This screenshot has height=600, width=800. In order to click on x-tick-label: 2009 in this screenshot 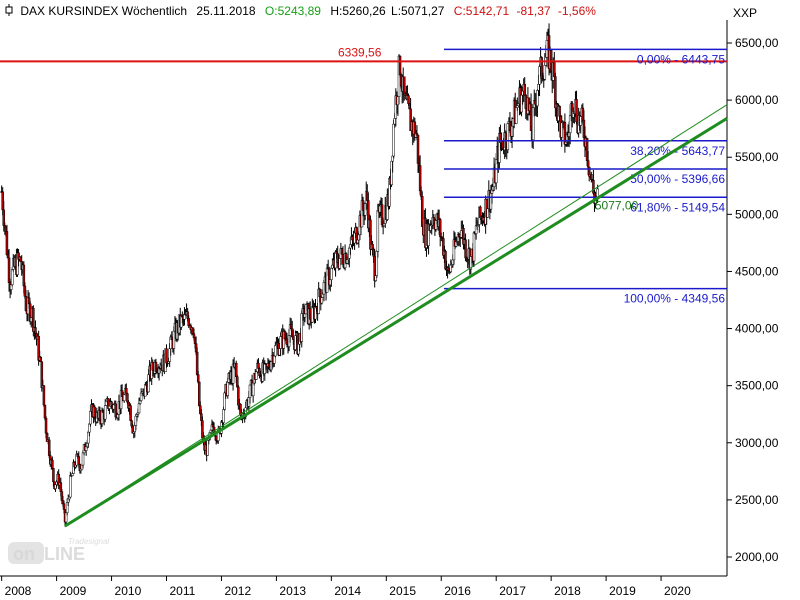, I will do `click(73, 591)`.